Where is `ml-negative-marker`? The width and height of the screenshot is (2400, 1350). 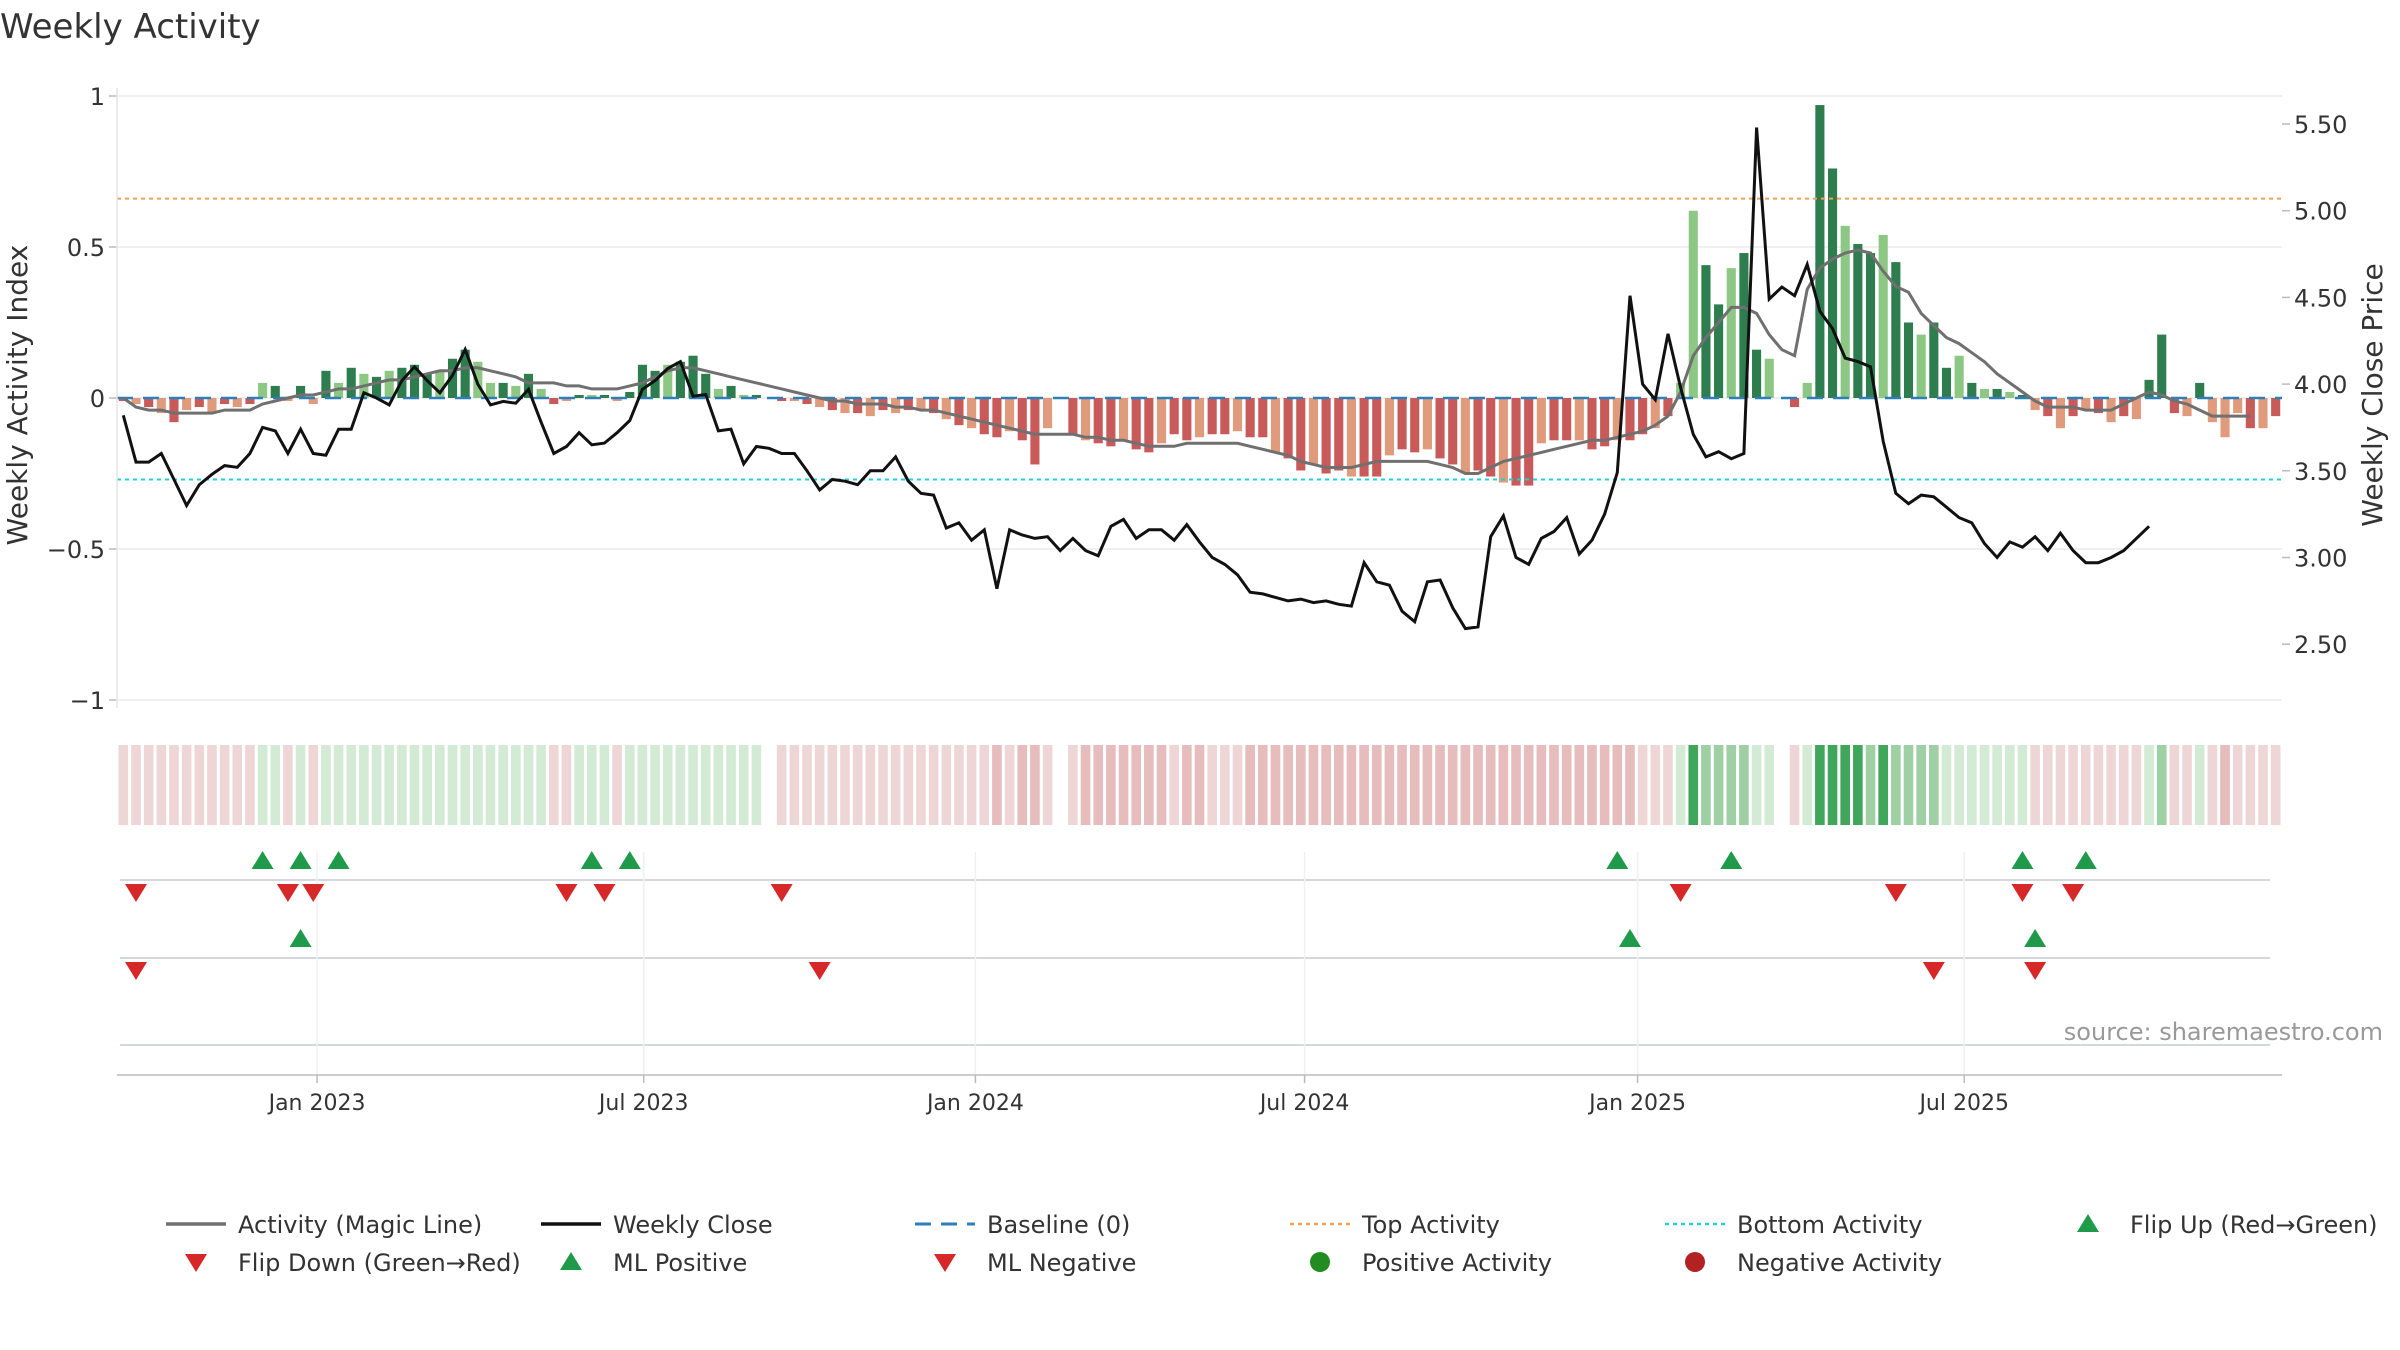
ml-negative-marker is located at coordinates (1933, 971).